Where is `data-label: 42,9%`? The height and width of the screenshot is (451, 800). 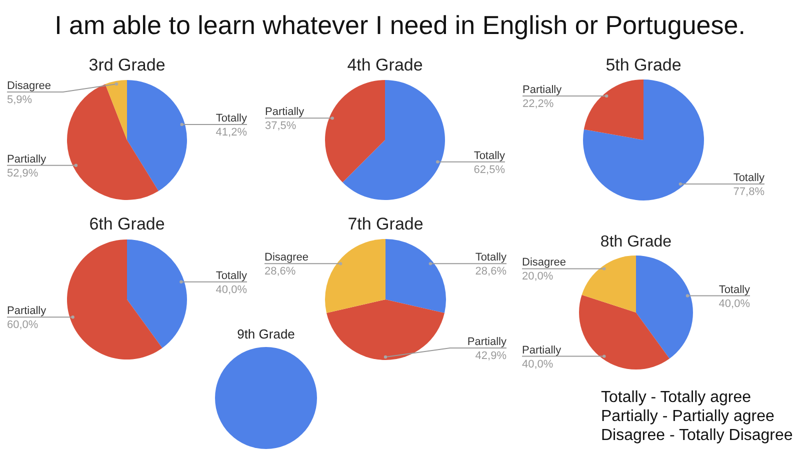
data-label: 42,9% is located at coordinates (491, 356).